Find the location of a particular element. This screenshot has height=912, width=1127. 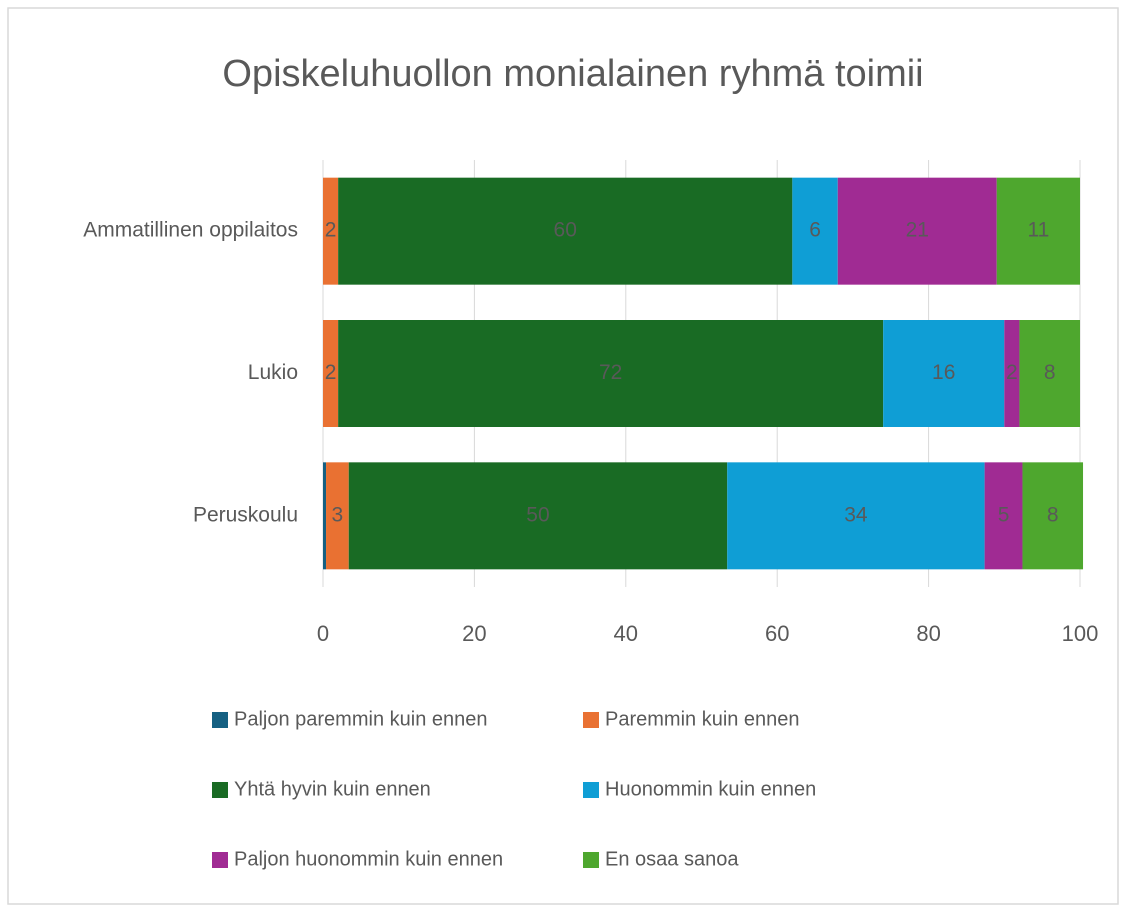

legend-label: Yhtä hyvin kuin ennen is located at coordinates (332, 789).